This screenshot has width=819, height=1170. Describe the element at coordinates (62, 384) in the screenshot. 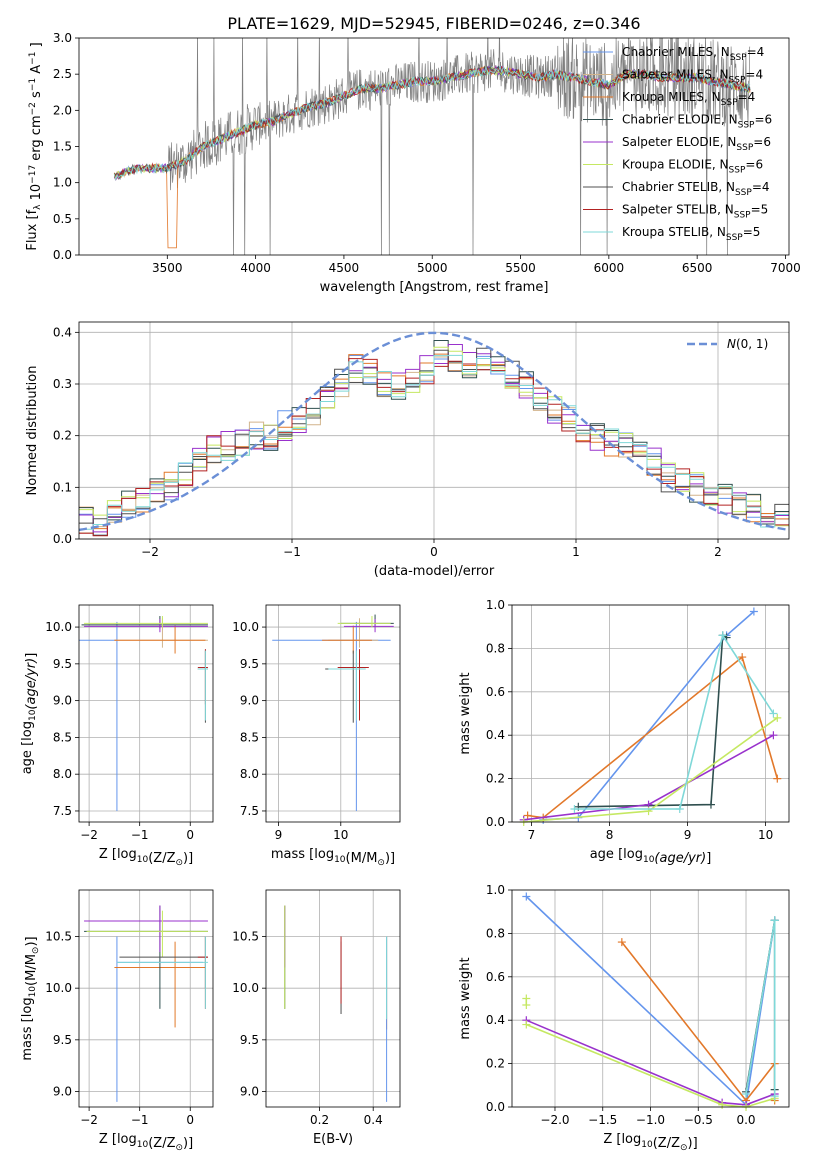

I see `y-tick-label: 0.3` at that location.